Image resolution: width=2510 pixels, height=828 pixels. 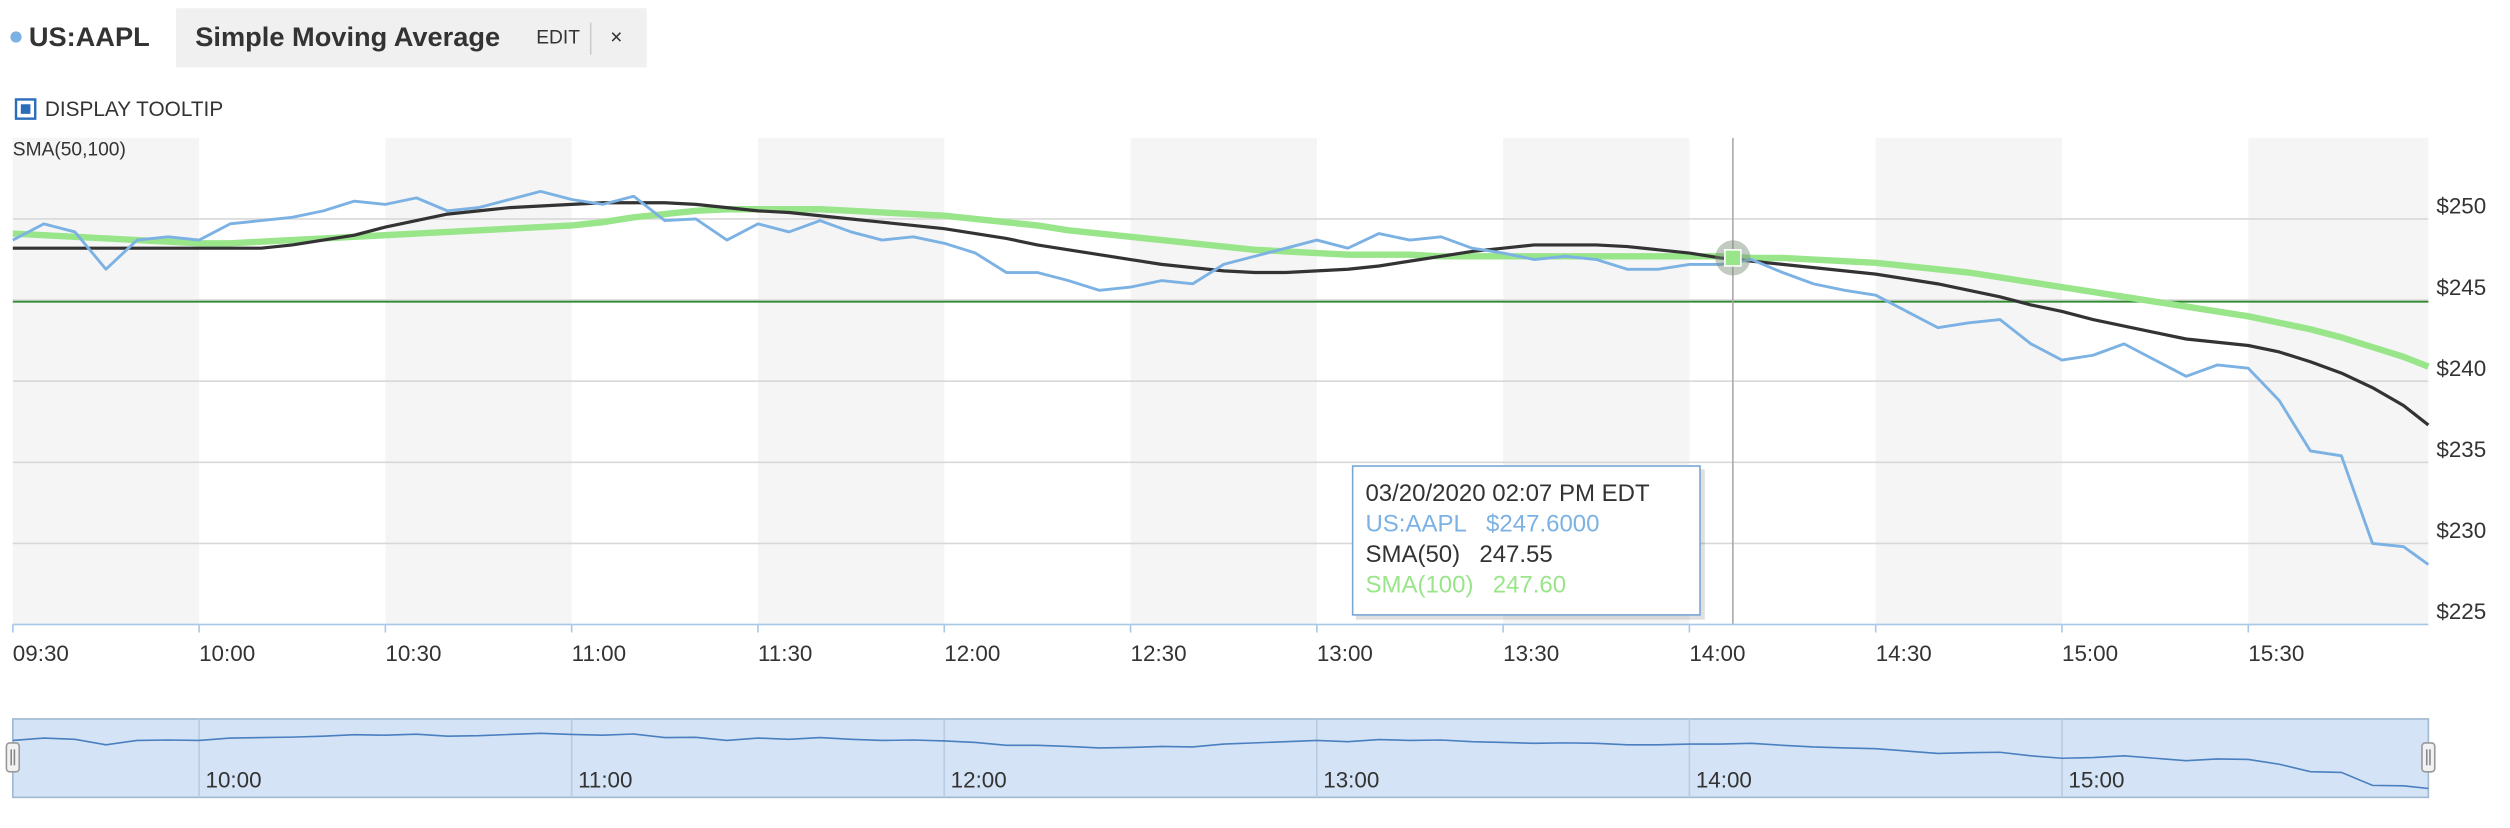 I want to click on x-tick-label: 14:00, so click(x=1717, y=653).